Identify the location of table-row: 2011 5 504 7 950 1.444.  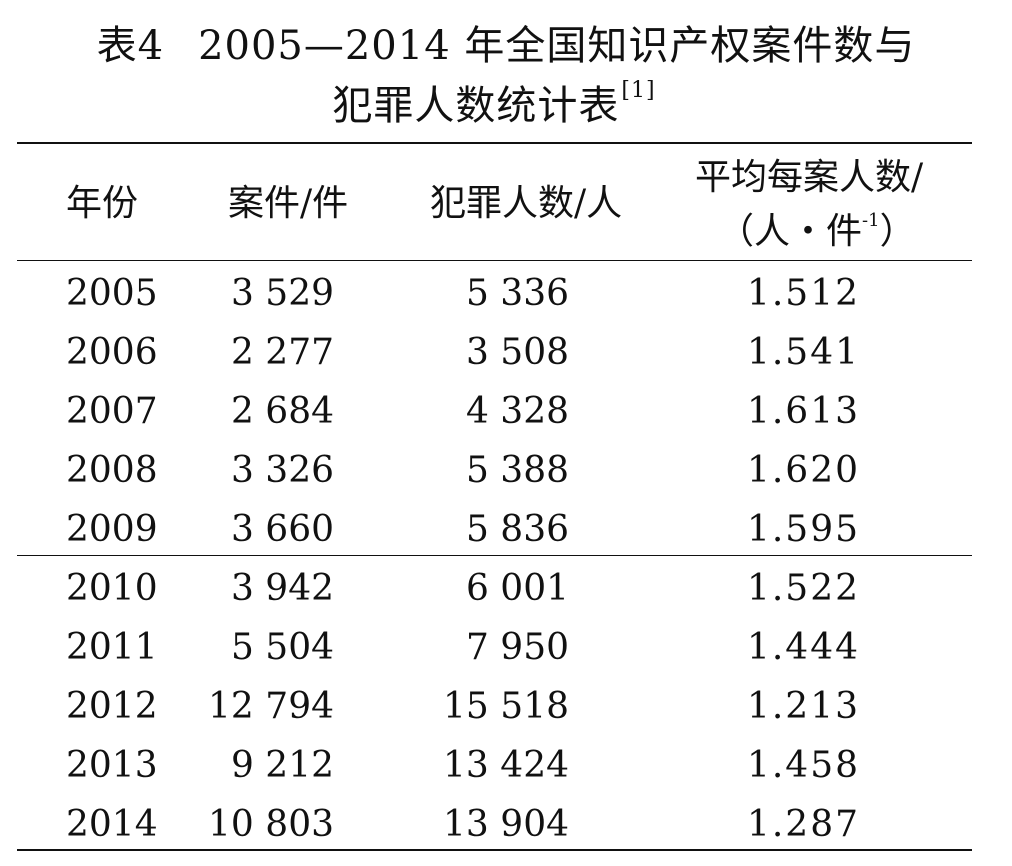
(506, 659).